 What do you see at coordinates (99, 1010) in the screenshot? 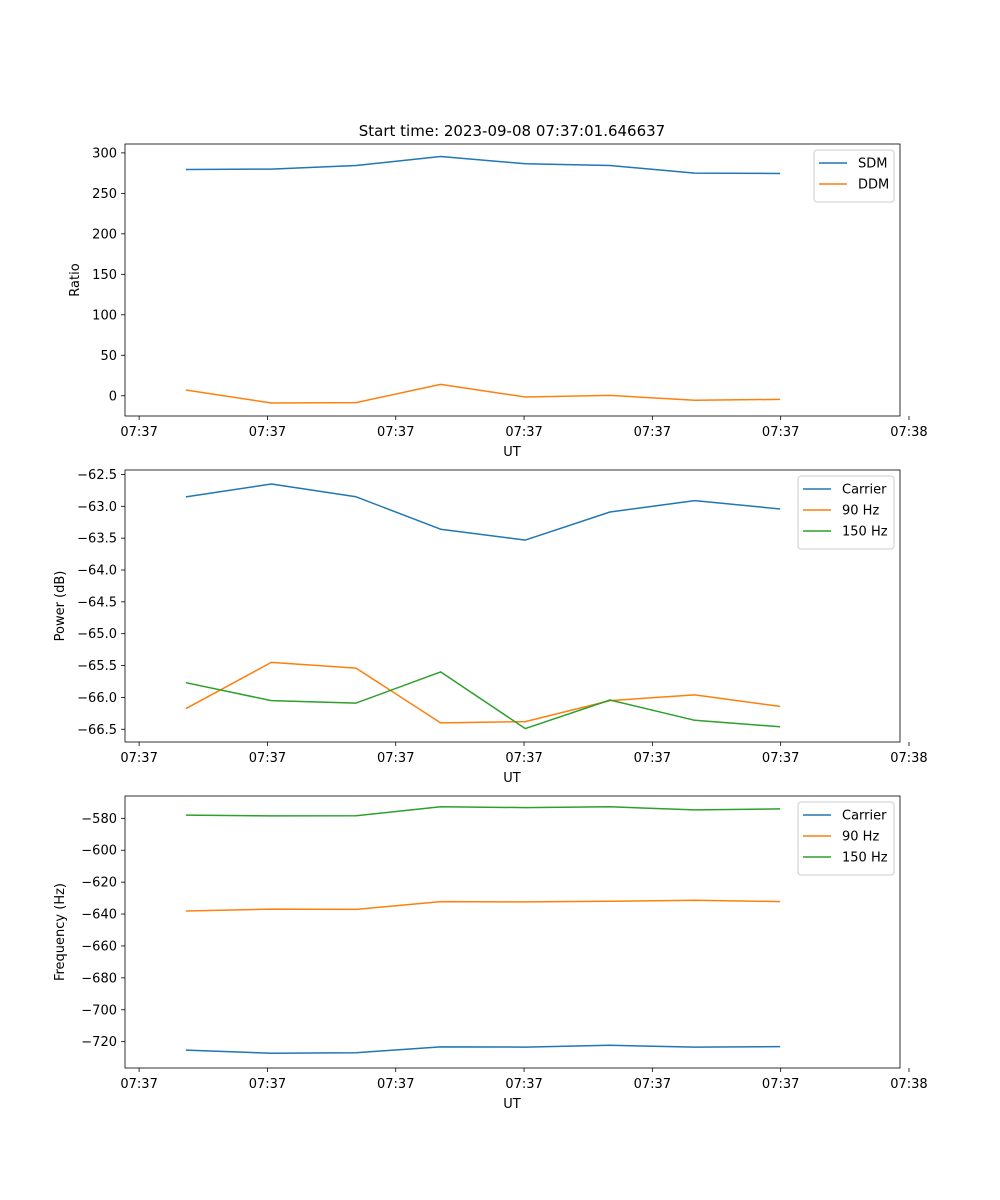
I see `y-tick-label: −700` at bounding box center [99, 1010].